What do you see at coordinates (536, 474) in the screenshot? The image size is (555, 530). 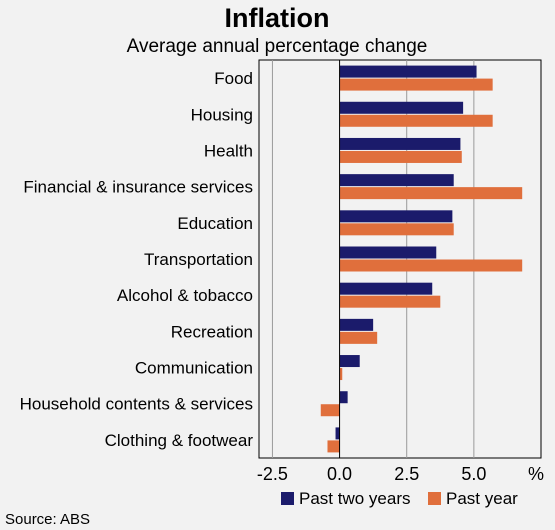 I see `unit-label: %` at bounding box center [536, 474].